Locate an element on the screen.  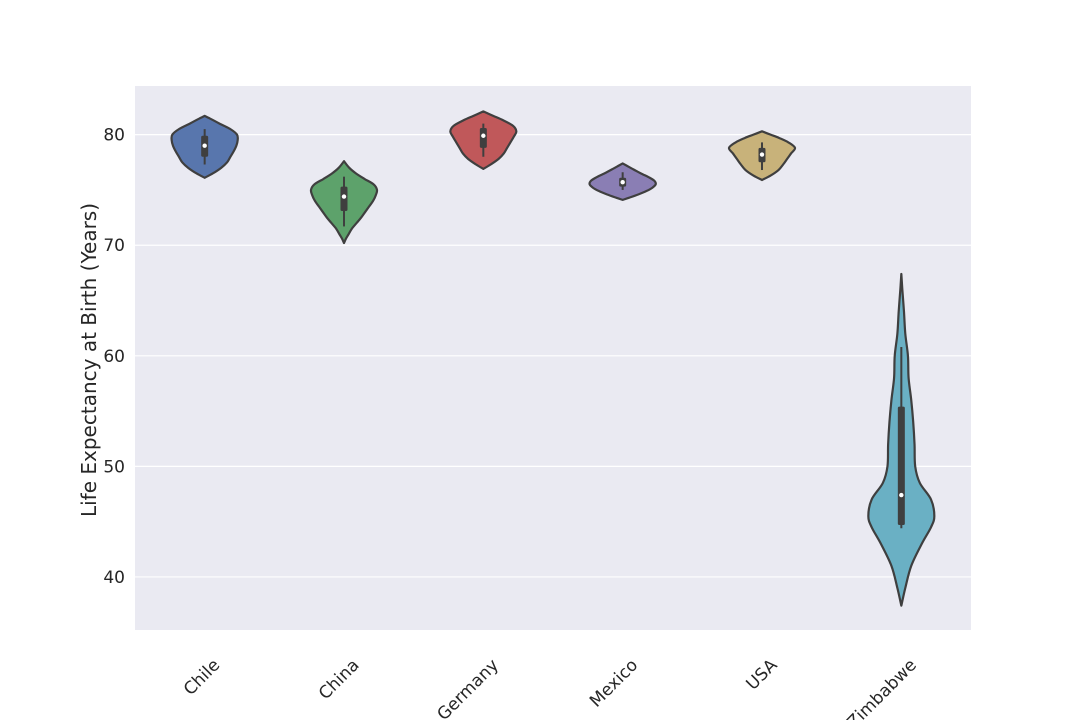
violin-zimbabwe is located at coordinates (901, 439).